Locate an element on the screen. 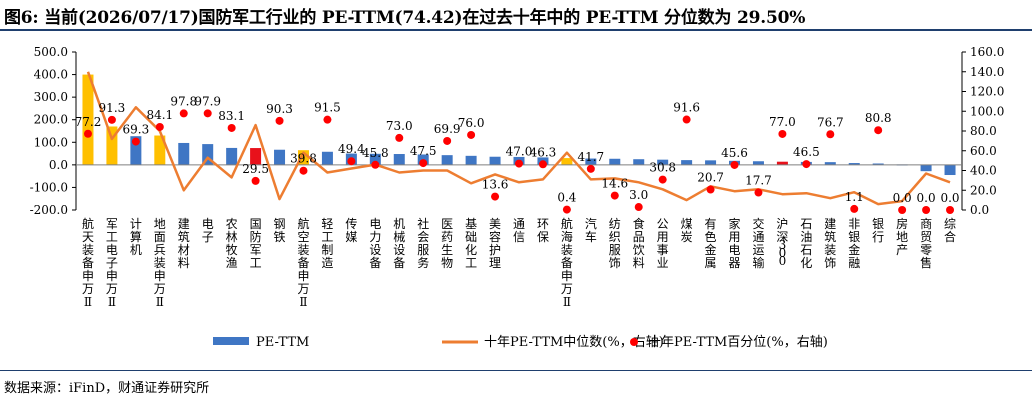 Image resolution: width=1032 pixels, height=401 pixels. right-tick-label: 60.0 is located at coordinates (983, 151).